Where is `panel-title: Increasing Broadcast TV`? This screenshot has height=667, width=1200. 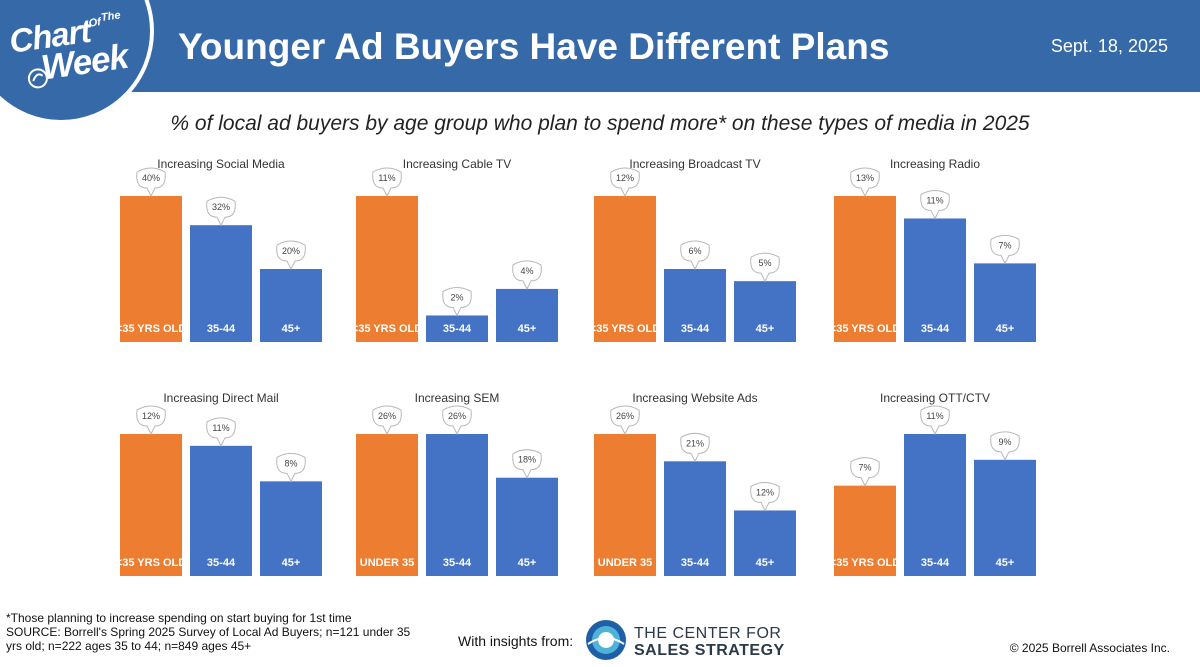
panel-title: Increasing Broadcast TV is located at coordinates (694, 164).